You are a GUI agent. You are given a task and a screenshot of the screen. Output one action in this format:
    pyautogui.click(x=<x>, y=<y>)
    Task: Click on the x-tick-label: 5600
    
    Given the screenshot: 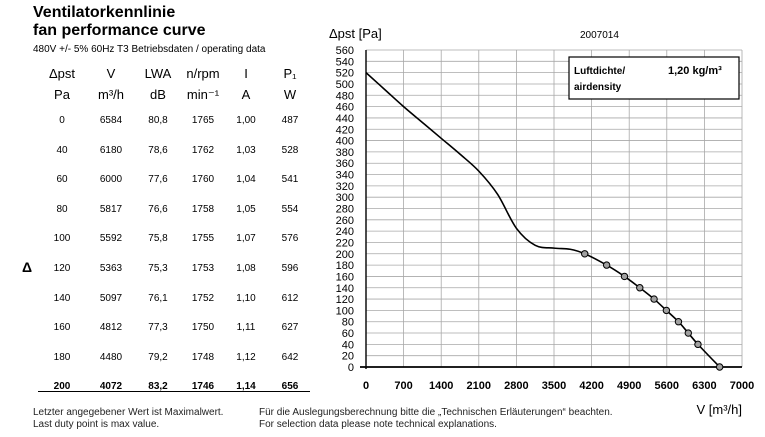 What is the action you would take?
    pyautogui.click(x=667, y=386)
    